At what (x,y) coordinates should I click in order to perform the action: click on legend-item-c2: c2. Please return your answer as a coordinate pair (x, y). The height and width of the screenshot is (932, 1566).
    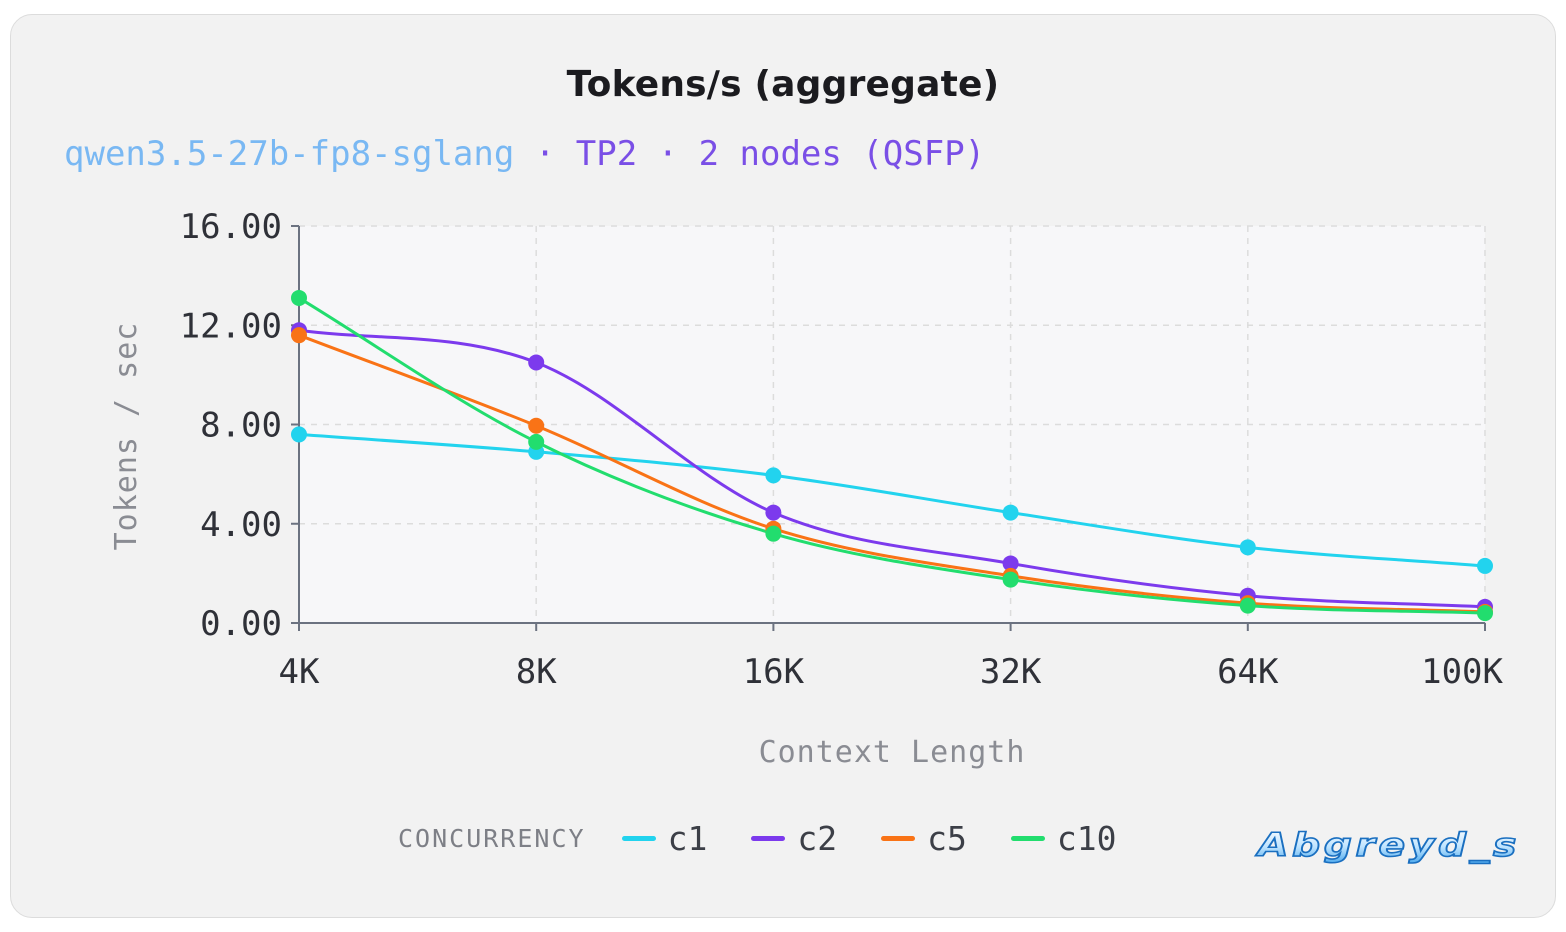
    Looking at the image, I should click on (794, 838).